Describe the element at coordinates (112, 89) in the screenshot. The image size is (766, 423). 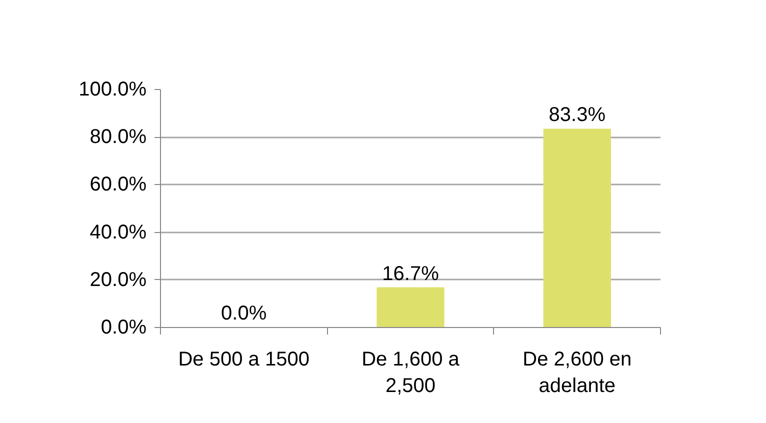
I see `y-tick-label: 100.0%` at that location.